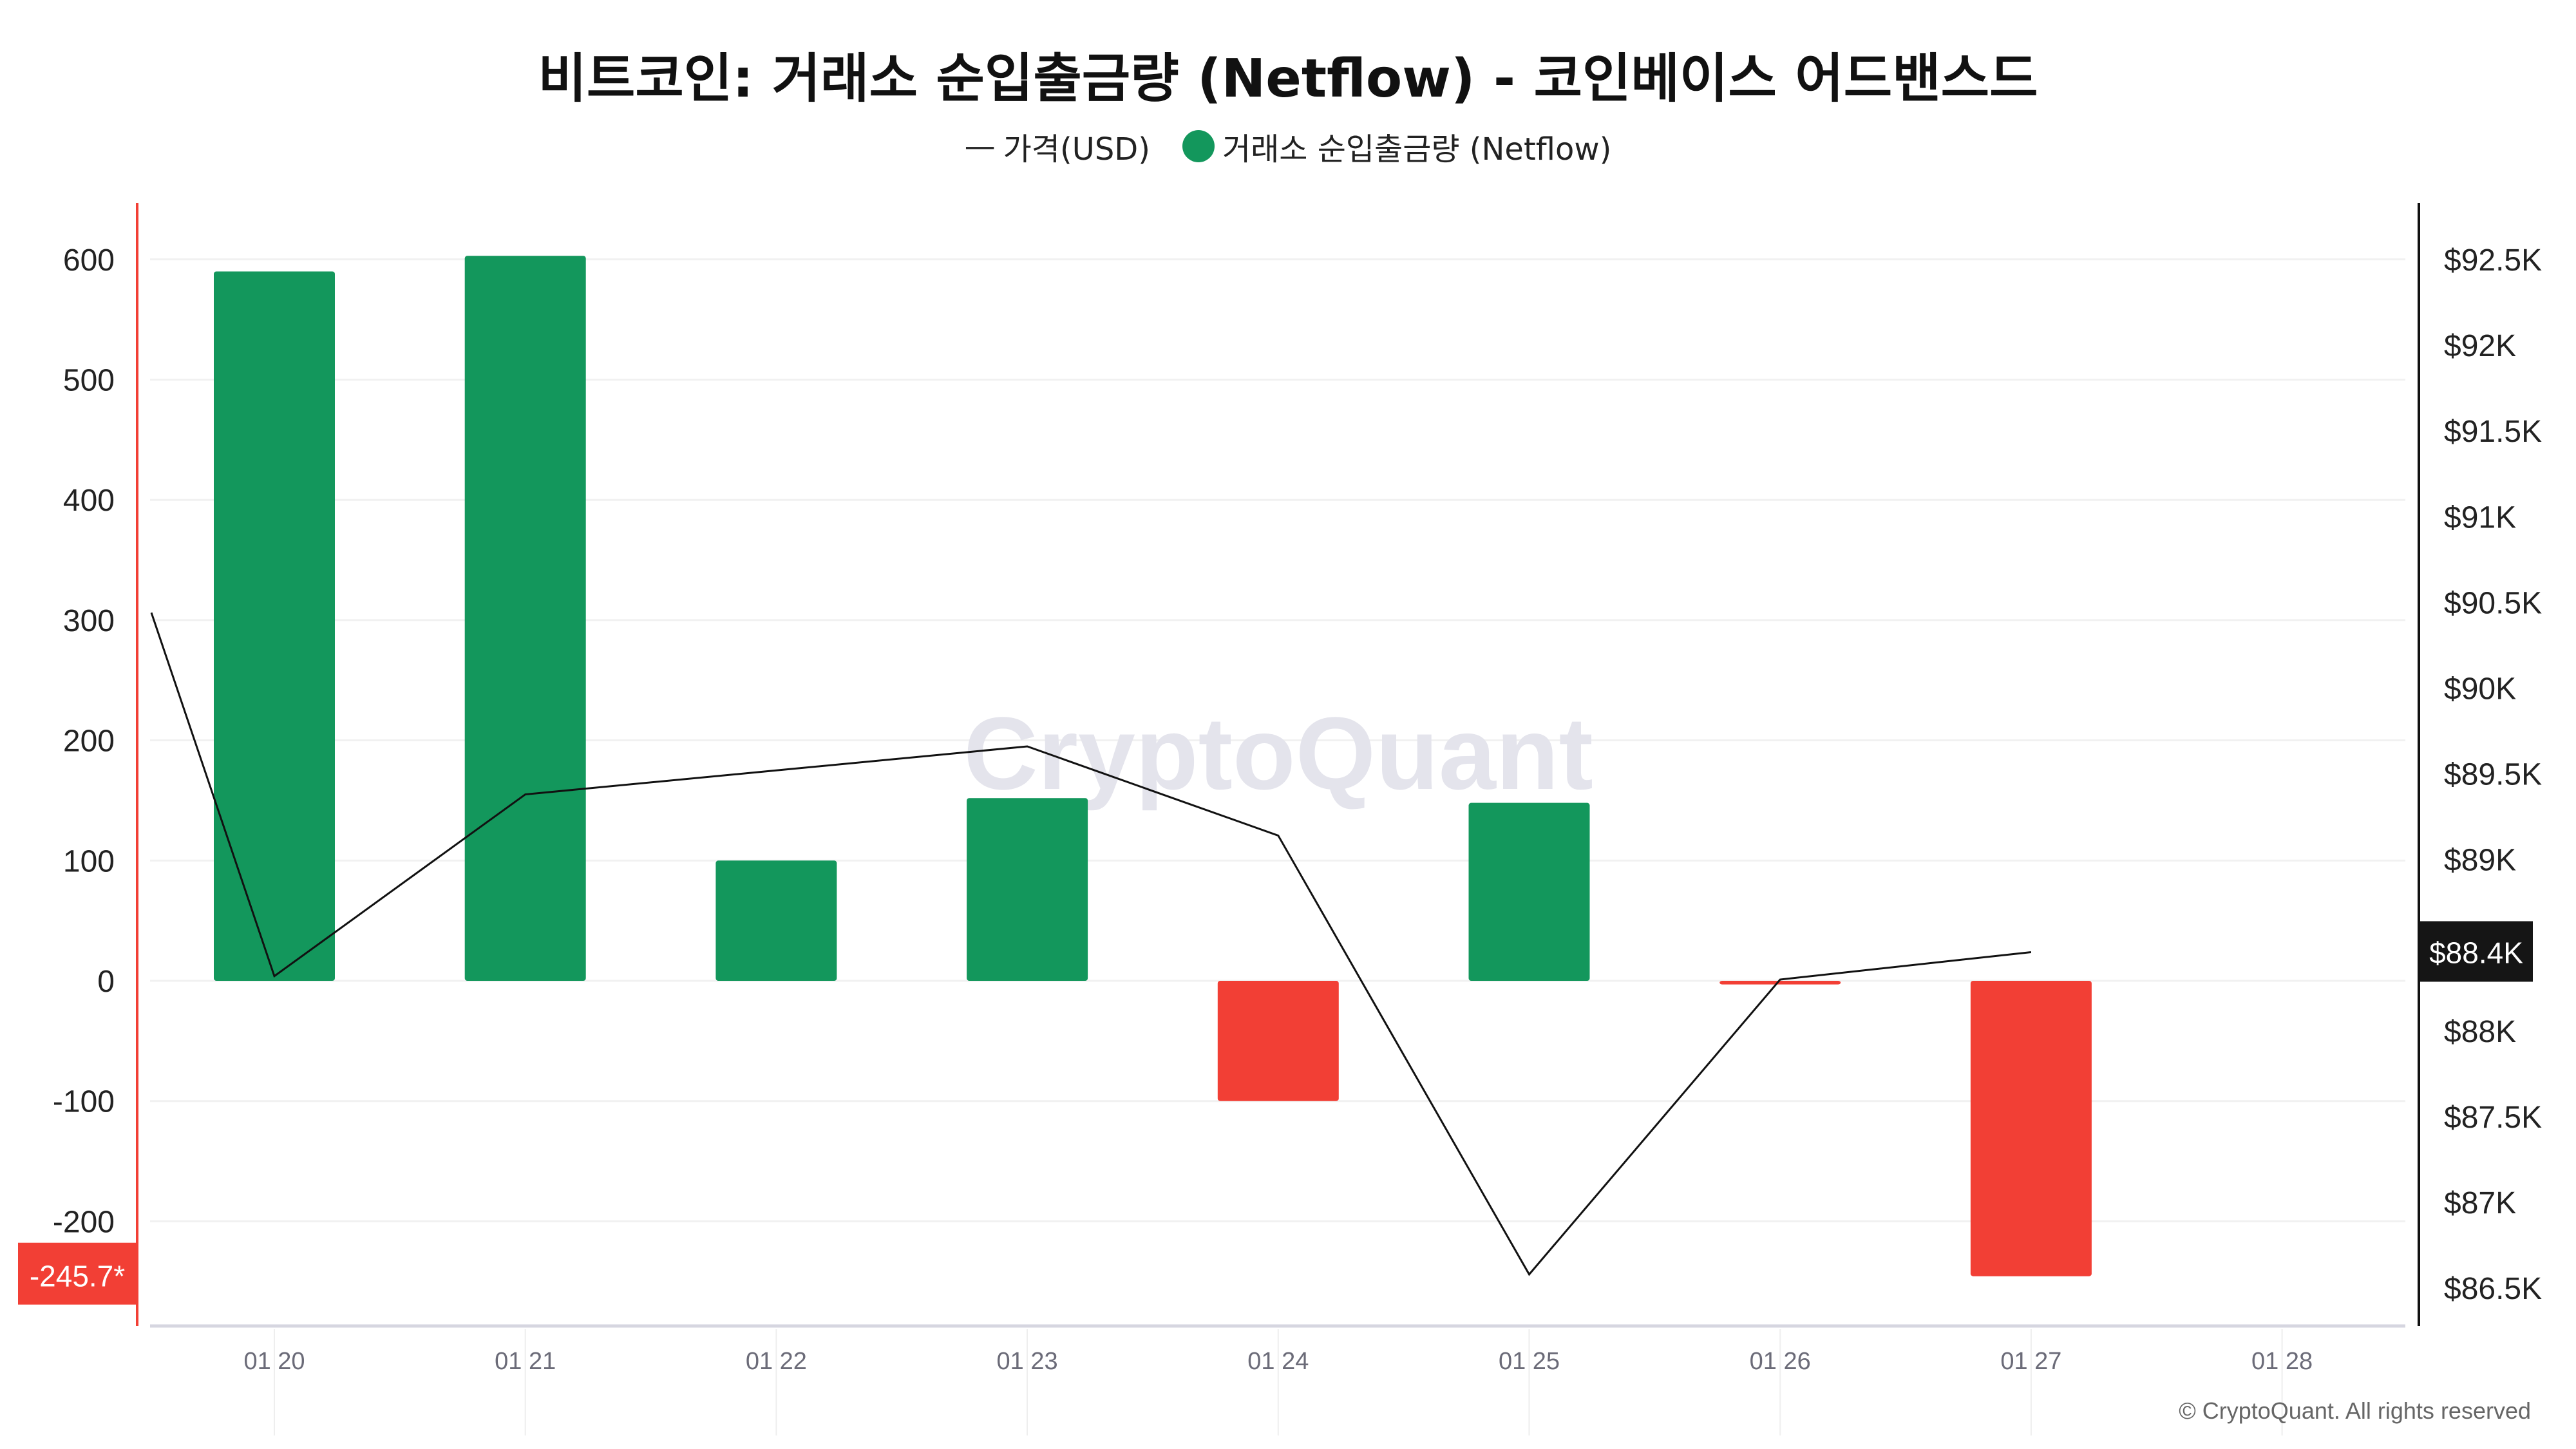 Image resolution: width=2576 pixels, height=1449 pixels. I want to click on x-tick-label: 01 26, so click(1781, 1362).